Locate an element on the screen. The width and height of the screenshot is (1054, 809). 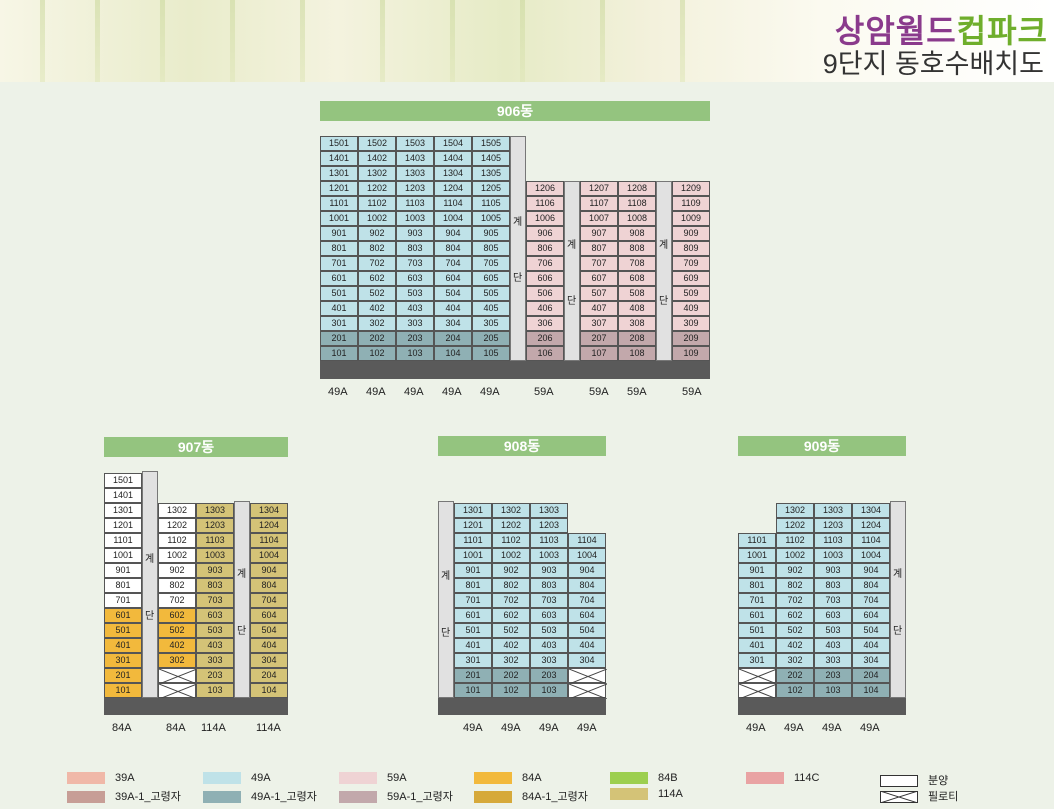
unit-cell: 1501 is located at coordinates (339, 143).